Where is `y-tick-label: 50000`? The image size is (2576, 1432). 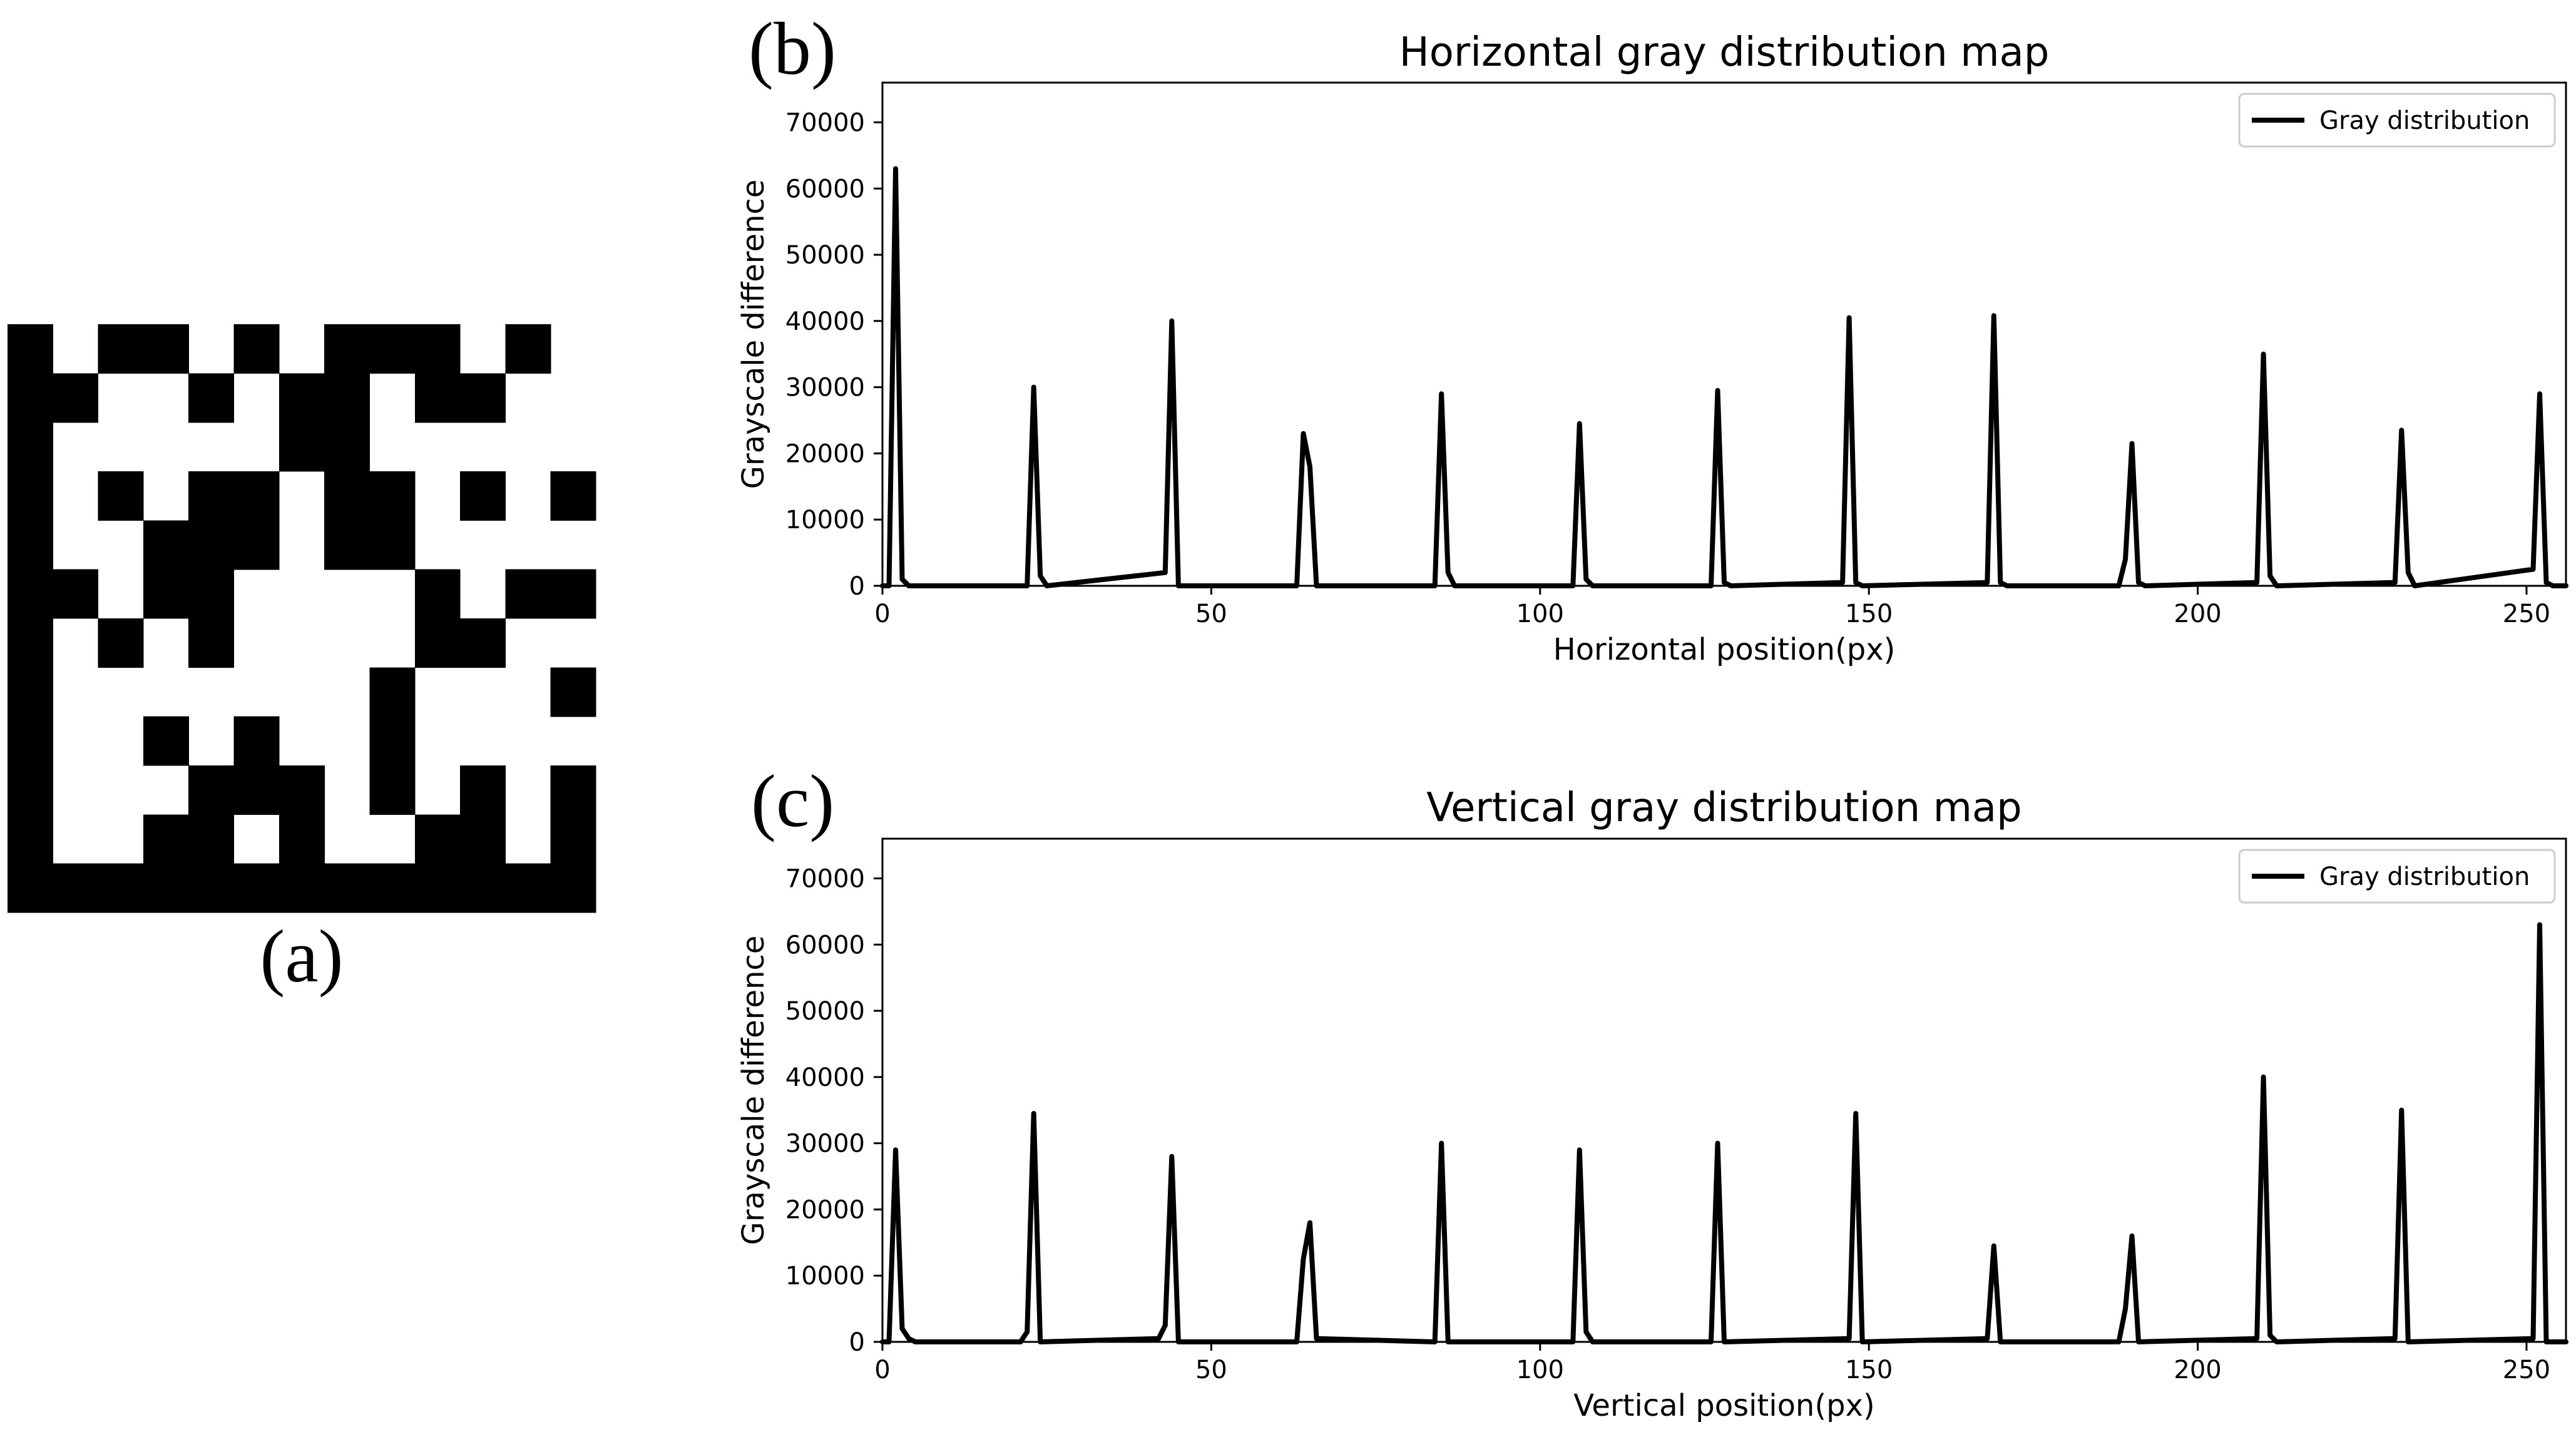 y-tick-label: 50000 is located at coordinates (825, 255).